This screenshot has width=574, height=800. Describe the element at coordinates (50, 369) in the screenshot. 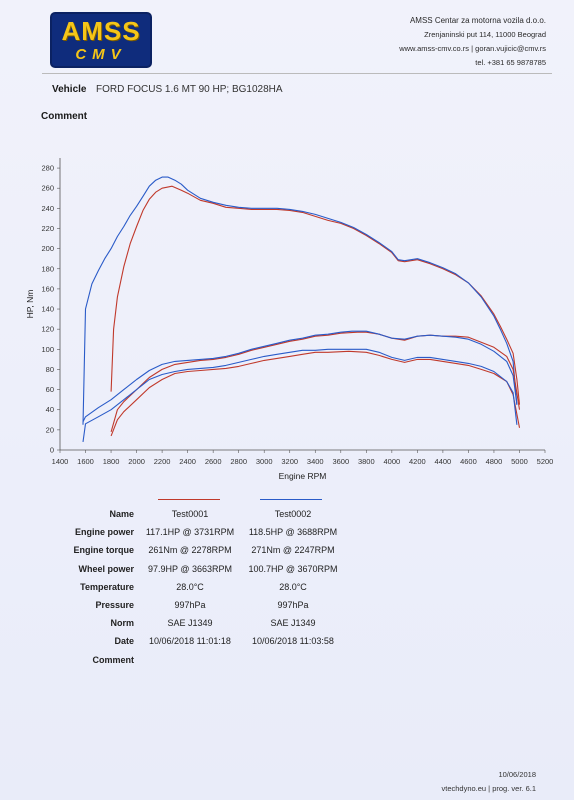

I see `y-tick-label: 80` at that location.